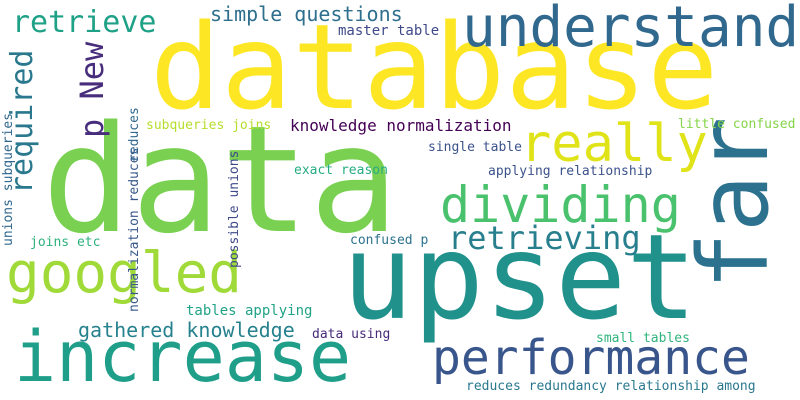 The image size is (800, 400). What do you see at coordinates (134, 229) in the screenshot?
I see `word-normalization-reduces: normalization reduces` at bounding box center [134, 229].